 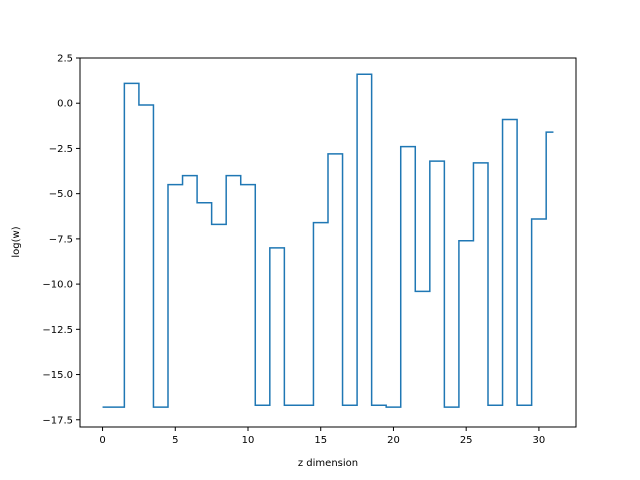 I want to click on y-axis-ticks: 2.5 0.0 −2.5 −5.0 −7.5 −10.0 −12.5 −15.0 −17.5, so click(x=61, y=240).